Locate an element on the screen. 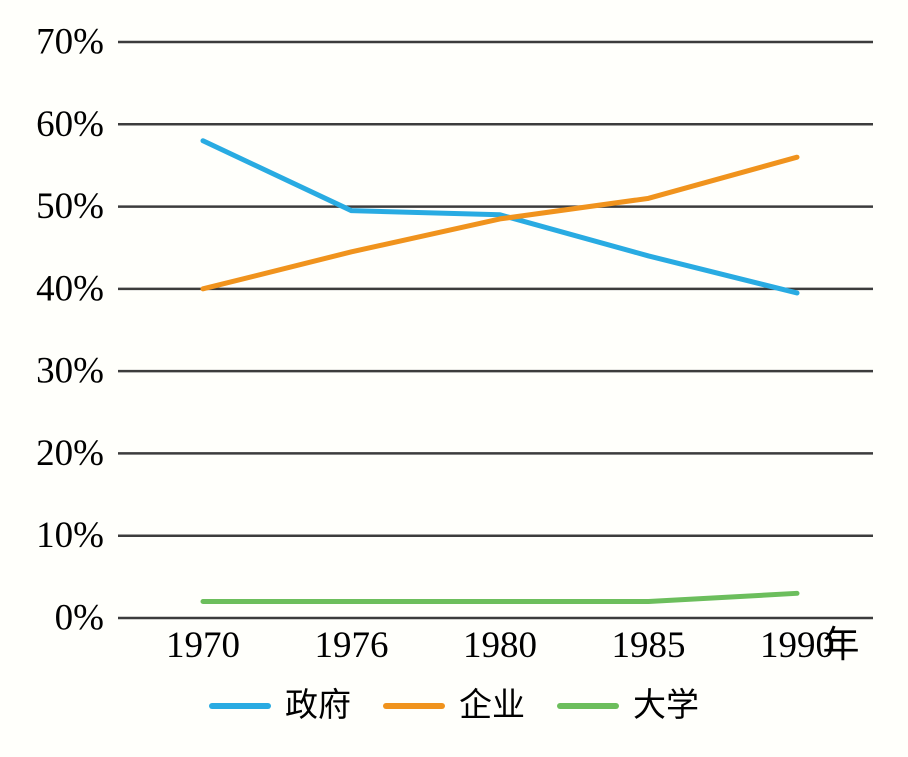 The width and height of the screenshot is (908, 757). y-tick-label: 40% is located at coordinates (70, 288).